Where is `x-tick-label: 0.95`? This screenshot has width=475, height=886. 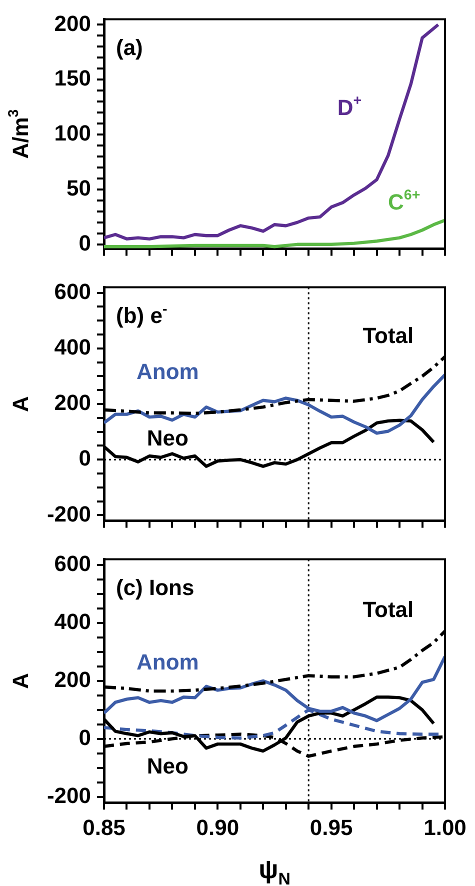
x-tick-label: 0.95 is located at coordinates (331, 827).